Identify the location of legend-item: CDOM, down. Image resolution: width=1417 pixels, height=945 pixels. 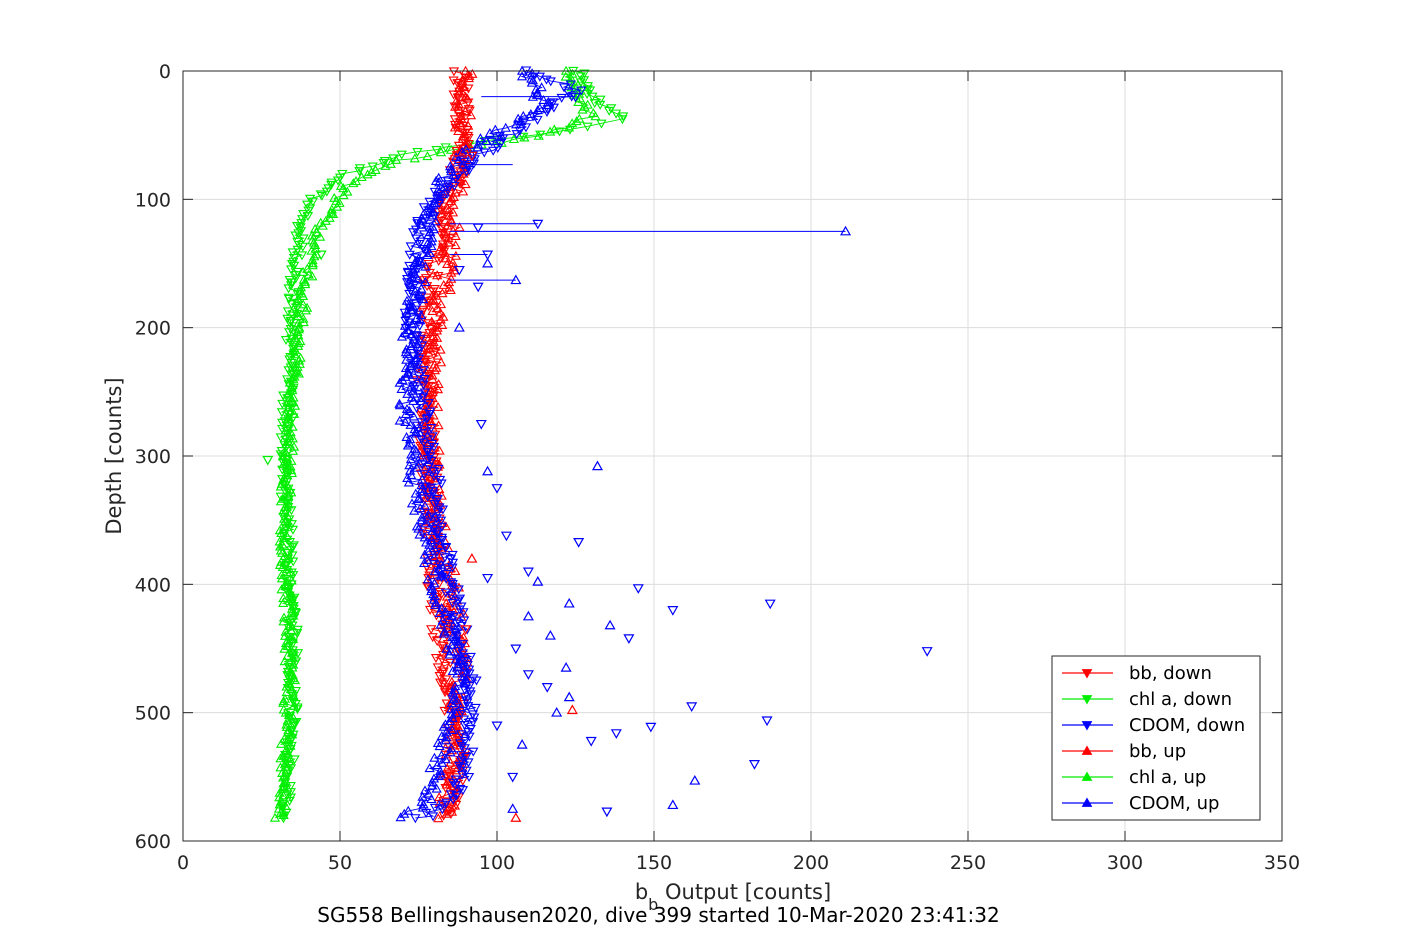
(1153, 725).